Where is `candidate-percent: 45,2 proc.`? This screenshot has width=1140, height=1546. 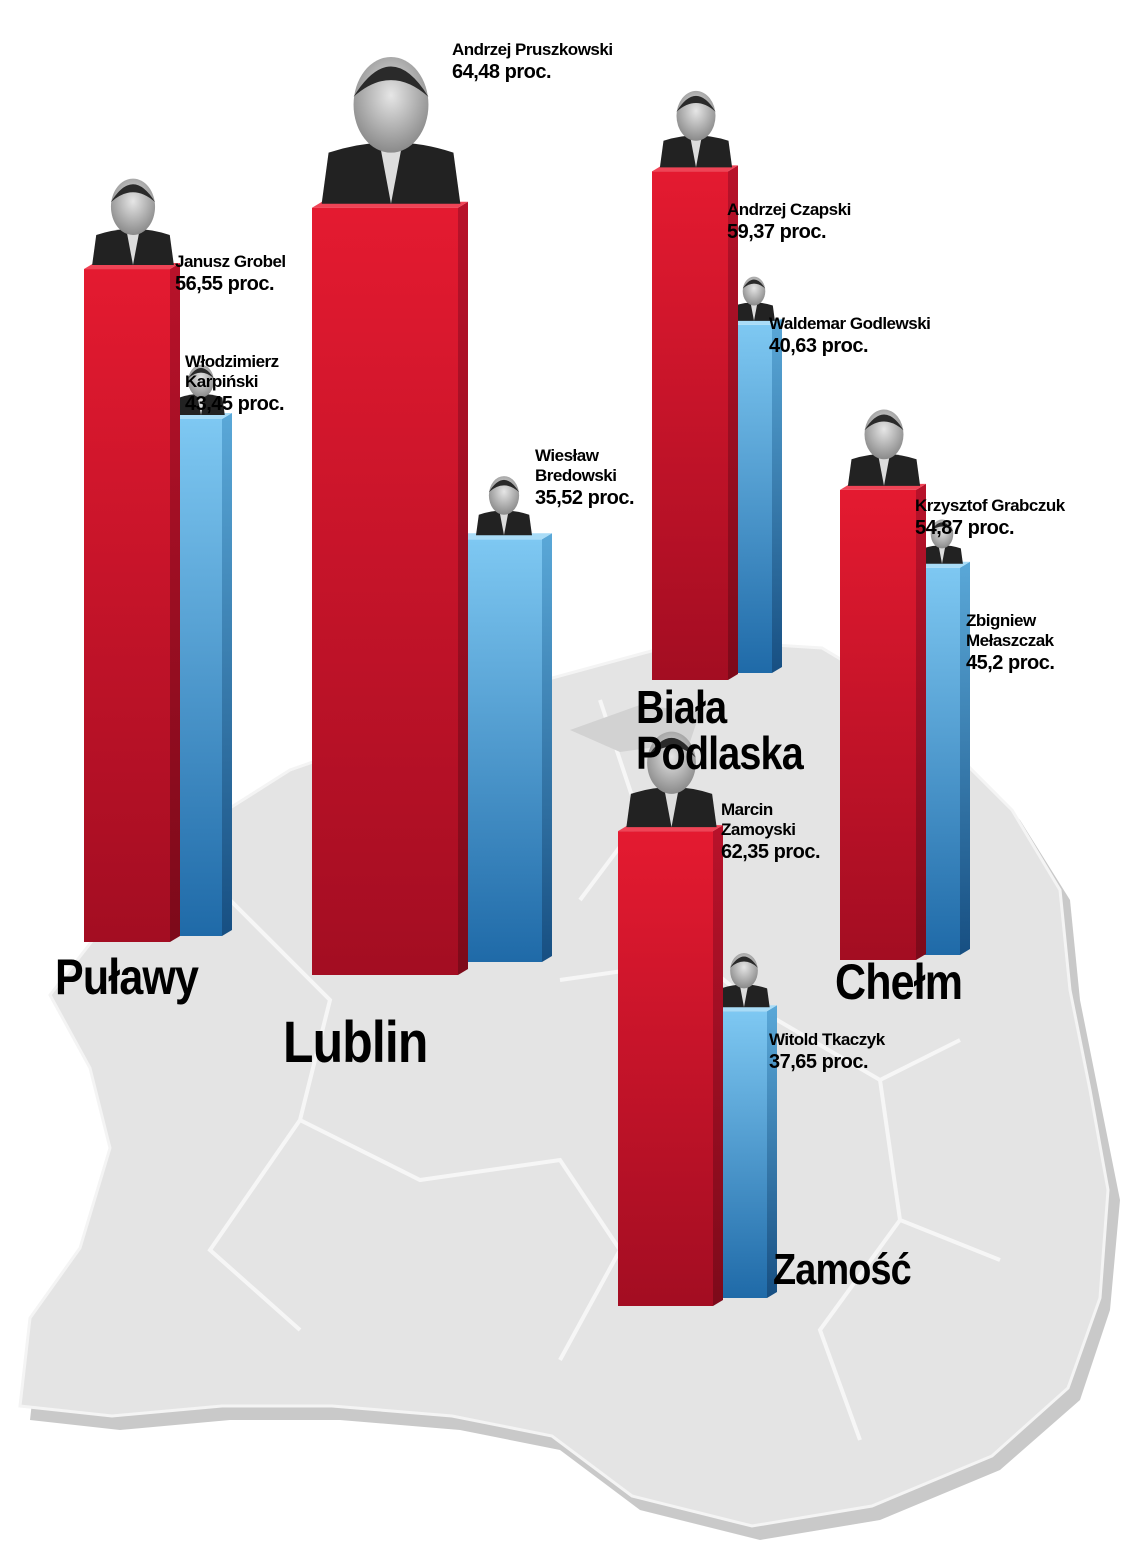 candidate-percent: 45,2 proc. is located at coordinates (1010, 663).